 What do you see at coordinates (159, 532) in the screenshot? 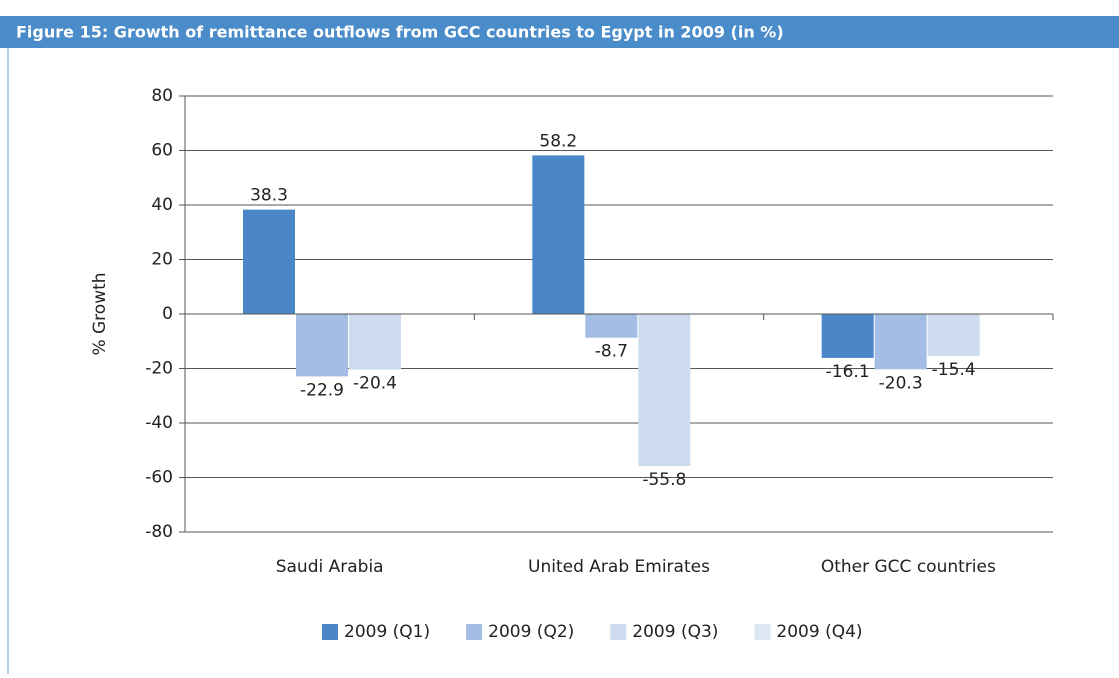
I see `y-tick-label: -80` at bounding box center [159, 532].